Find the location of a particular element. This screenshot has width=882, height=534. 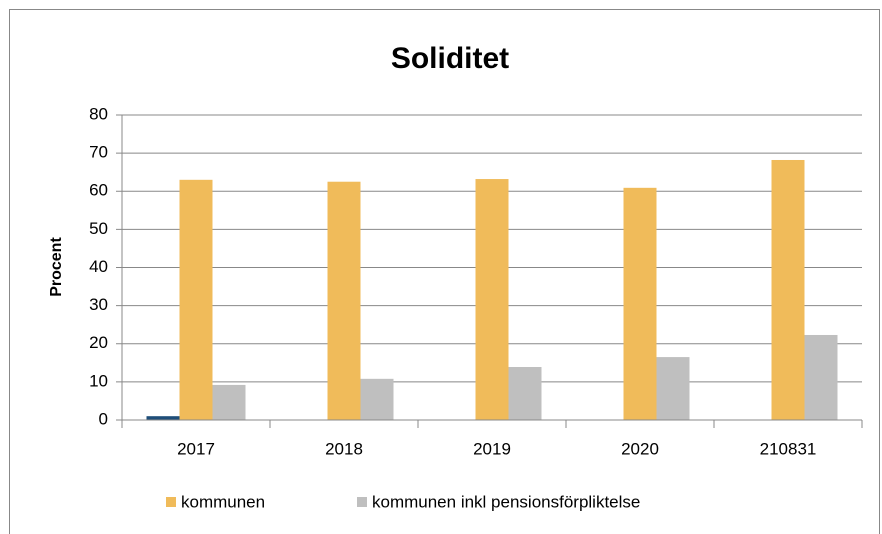

legend-label: kommunen inkl pensionsförpliktelse is located at coordinates (506, 501).